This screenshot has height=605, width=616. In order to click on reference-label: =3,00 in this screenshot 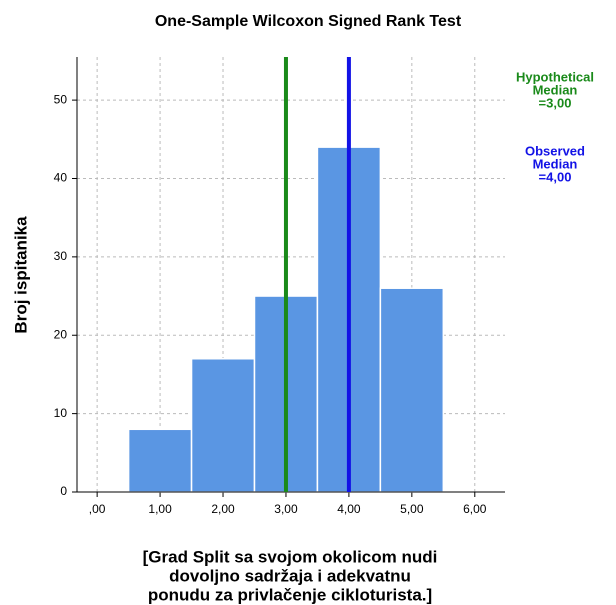, I will do `click(555, 102)`.